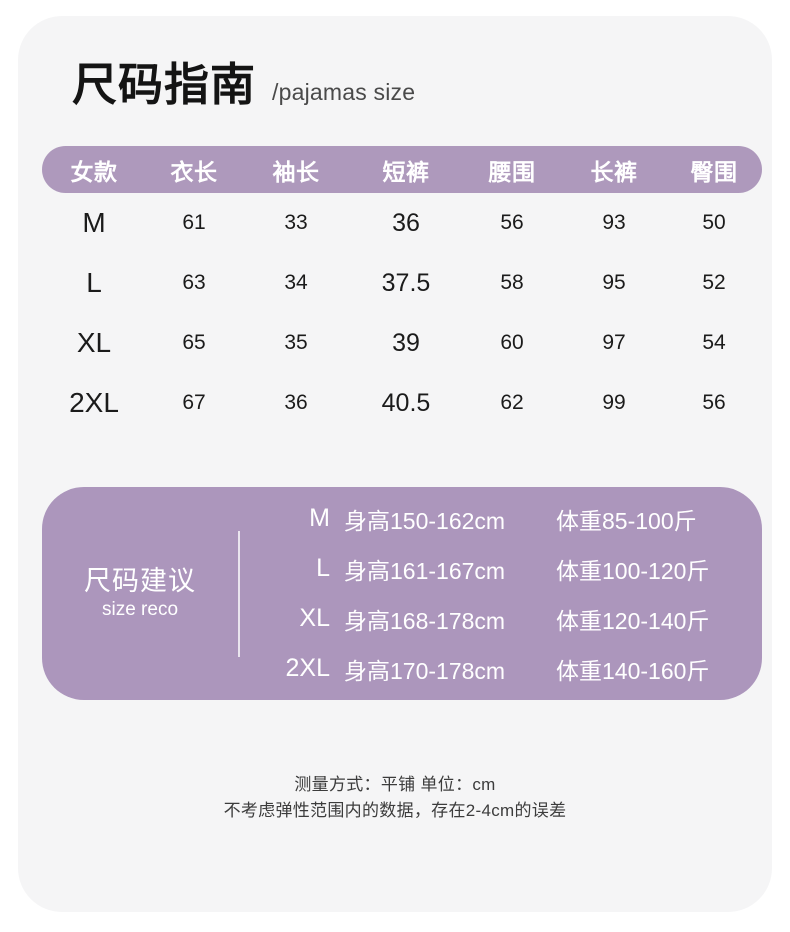 The width and height of the screenshot is (790, 932). I want to click on cell-sleeve: 33, so click(296, 222).